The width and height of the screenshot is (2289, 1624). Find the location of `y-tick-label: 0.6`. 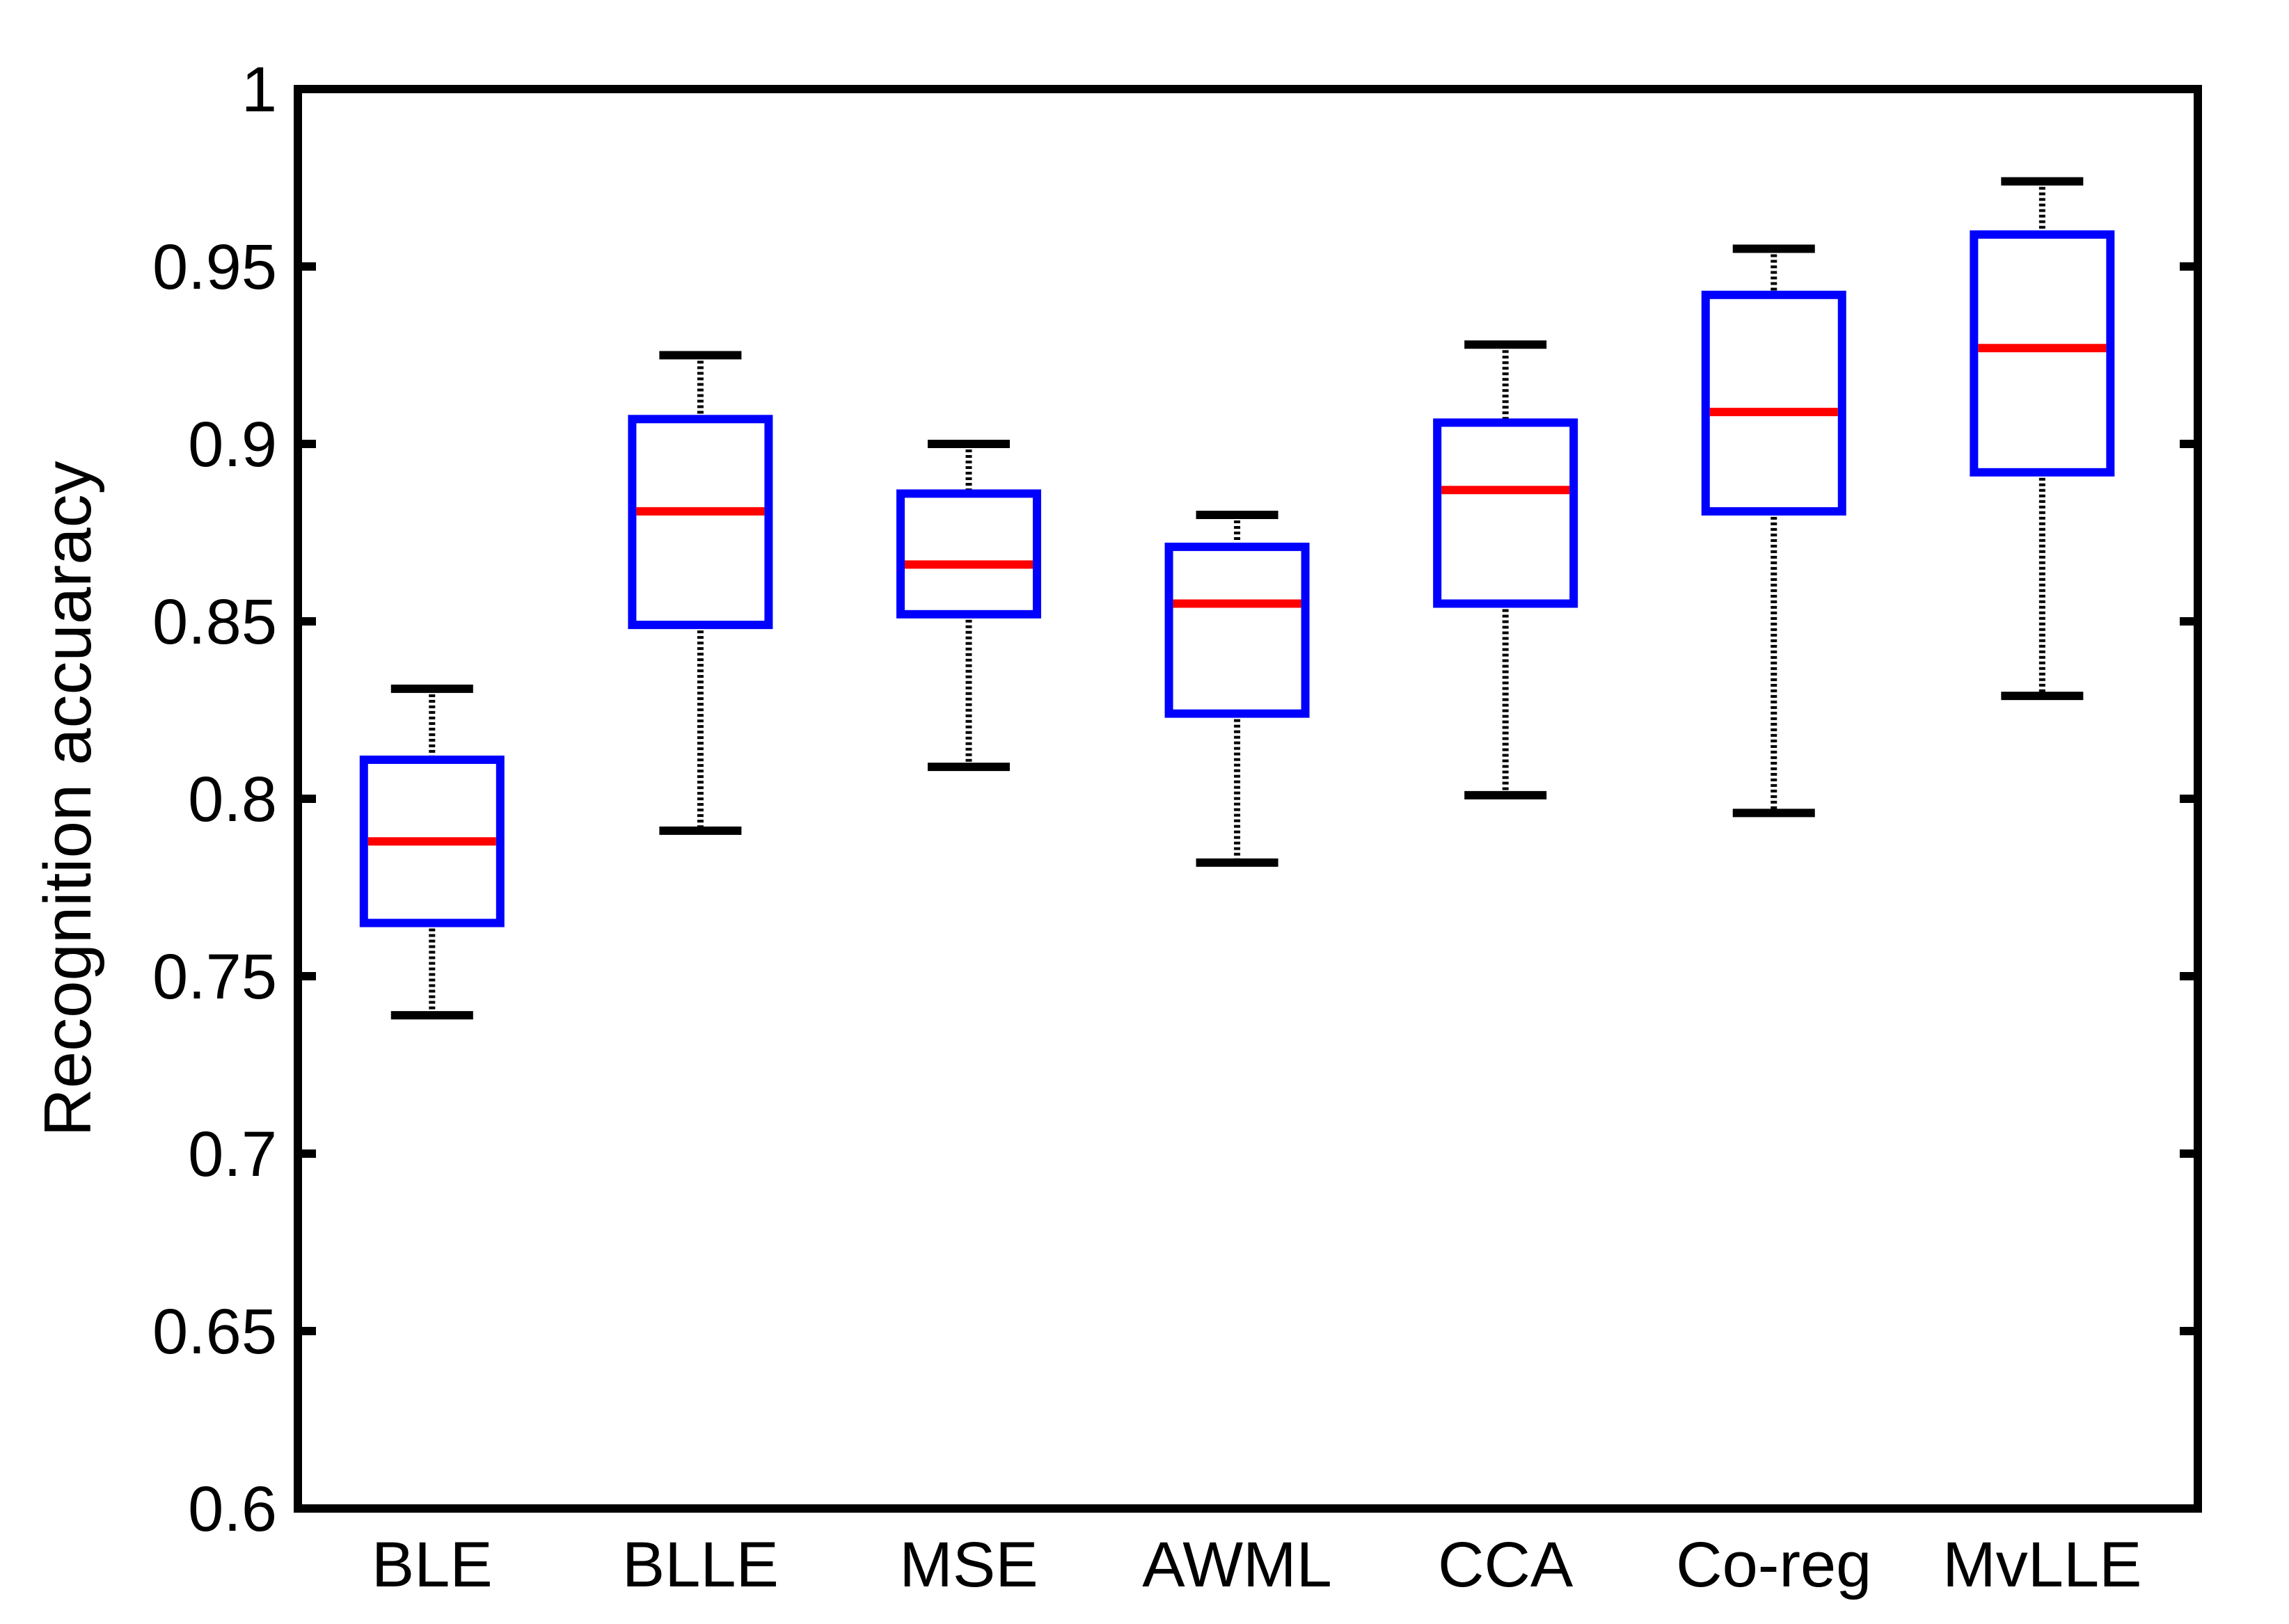

y-tick-label: 0.6 is located at coordinates (232, 1509).